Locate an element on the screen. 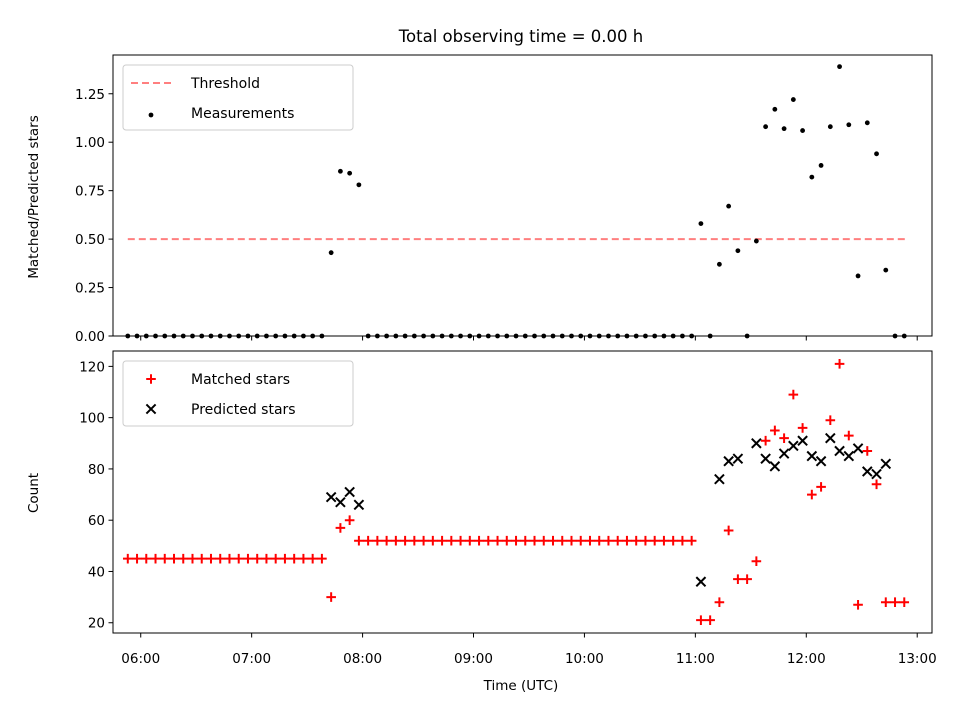 The width and height of the screenshot is (960, 720). predicted-stars-legend-label: Predicted stars is located at coordinates (243, 410).